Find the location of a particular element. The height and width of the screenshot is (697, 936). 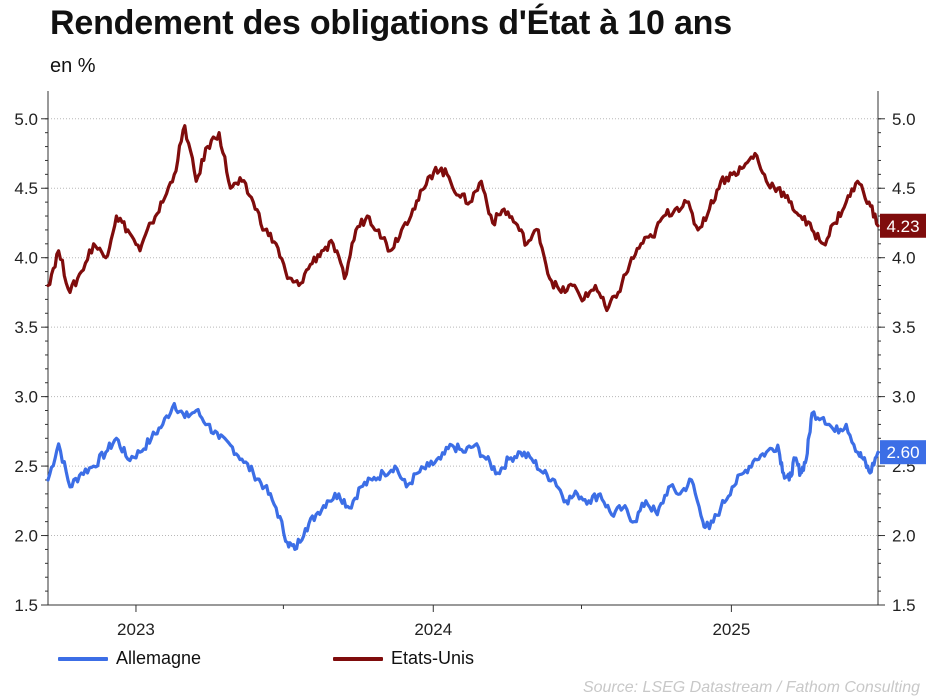

y-tick-label-left: 5.0 is located at coordinates (26, 119).